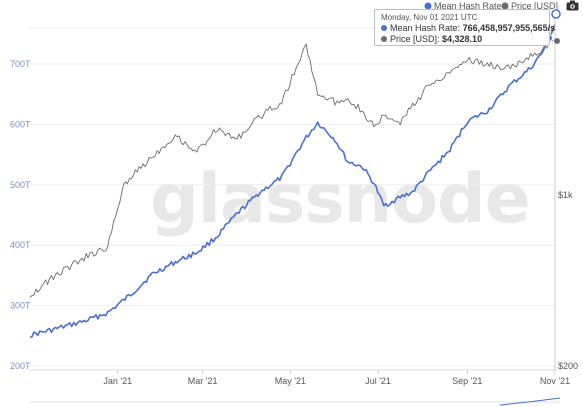 The height and width of the screenshot is (407, 583). Describe the element at coordinates (20, 306) in the screenshot. I see `y-tick-label: 300T` at that location.